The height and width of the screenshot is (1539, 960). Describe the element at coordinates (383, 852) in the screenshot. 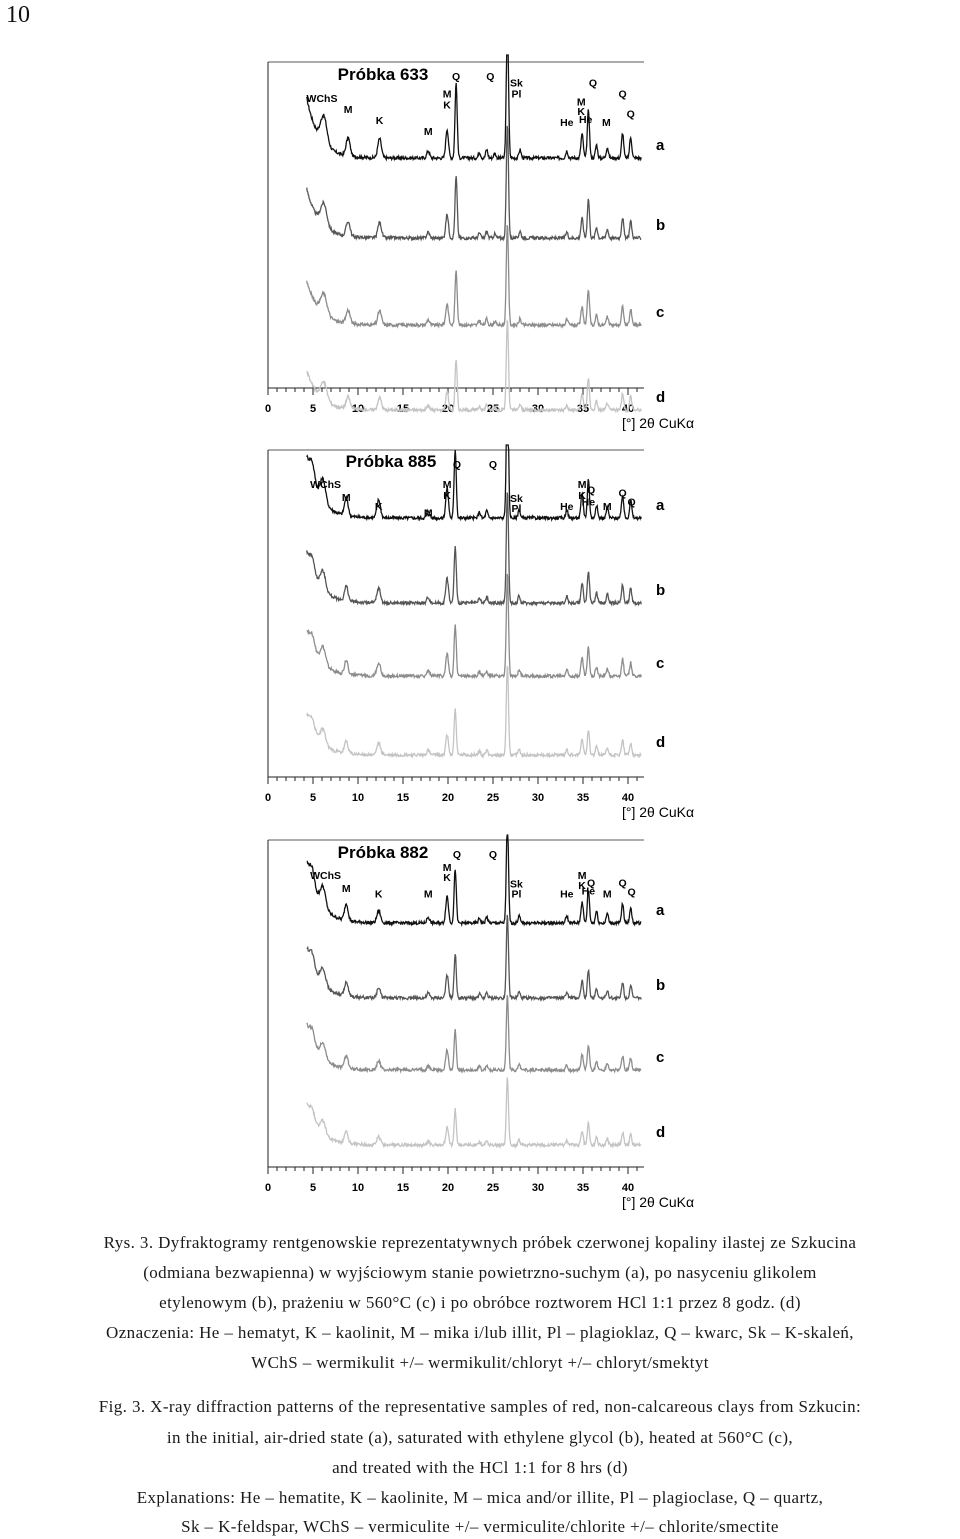

I see `chart-title: Próbka 882` at that location.